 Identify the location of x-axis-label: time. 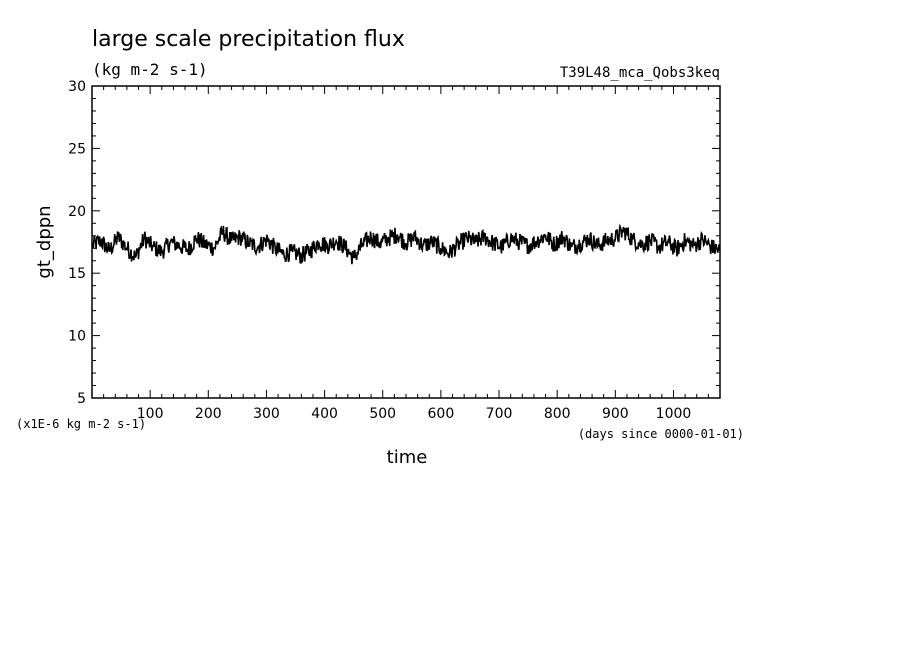
(407, 457).